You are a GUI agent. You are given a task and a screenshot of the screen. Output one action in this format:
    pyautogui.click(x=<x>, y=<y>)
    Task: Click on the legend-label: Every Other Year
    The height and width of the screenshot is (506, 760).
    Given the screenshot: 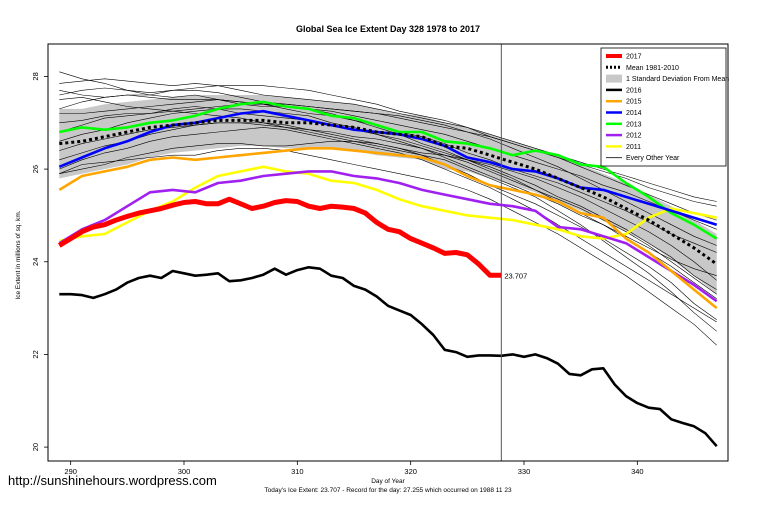 What is the action you would take?
    pyautogui.click(x=653, y=158)
    